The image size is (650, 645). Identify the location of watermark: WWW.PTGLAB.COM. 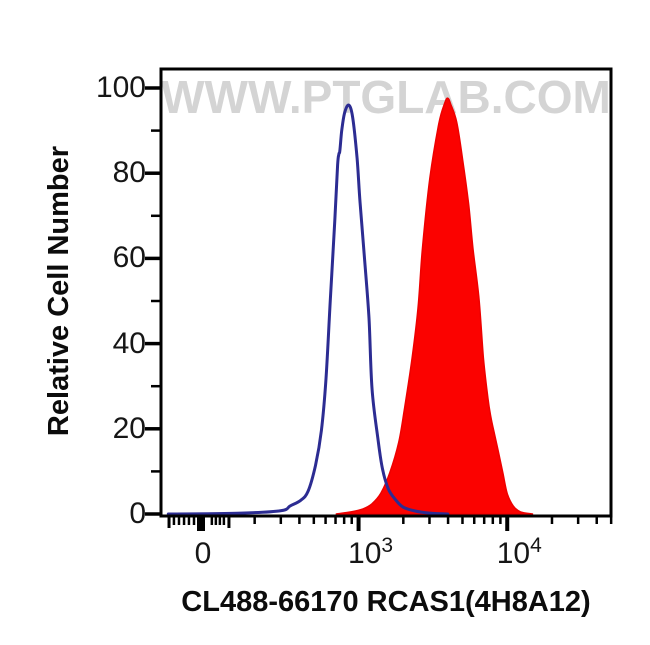
(386, 97).